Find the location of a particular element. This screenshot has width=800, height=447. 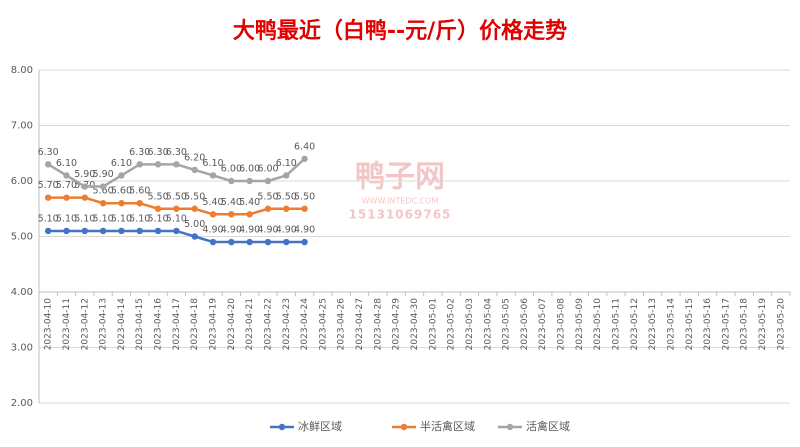

x-tick-label: 2023-04-27 is located at coordinates (360, 324).